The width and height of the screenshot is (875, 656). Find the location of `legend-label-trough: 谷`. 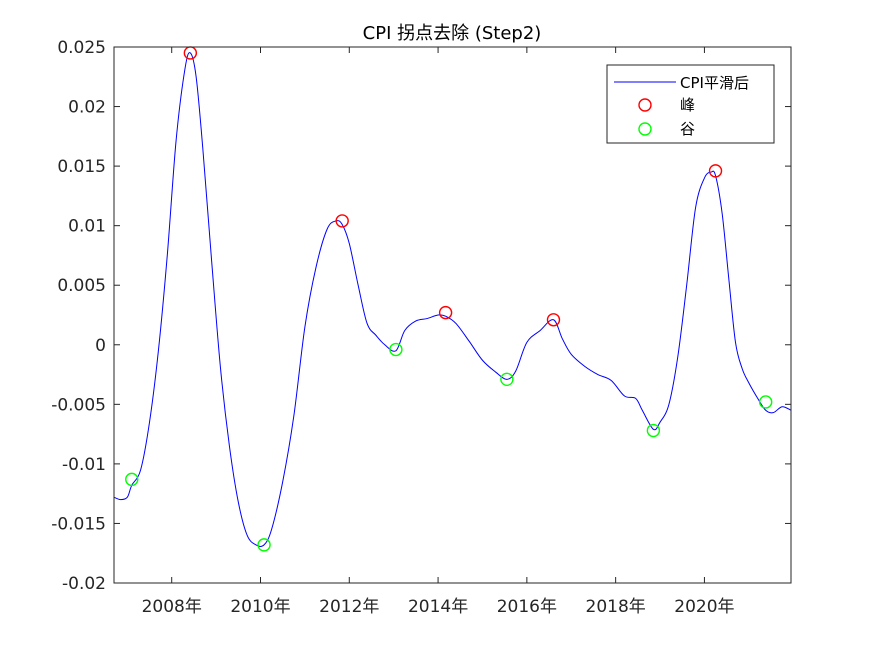

legend-label-trough: 谷 is located at coordinates (687, 129).